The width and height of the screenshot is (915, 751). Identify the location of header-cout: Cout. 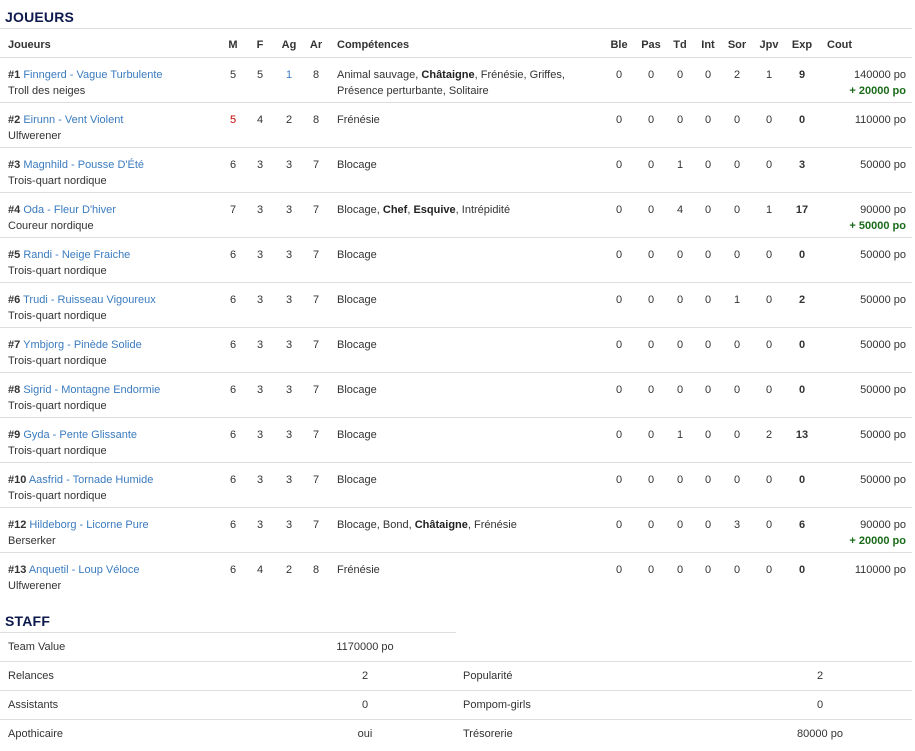
(840, 45).